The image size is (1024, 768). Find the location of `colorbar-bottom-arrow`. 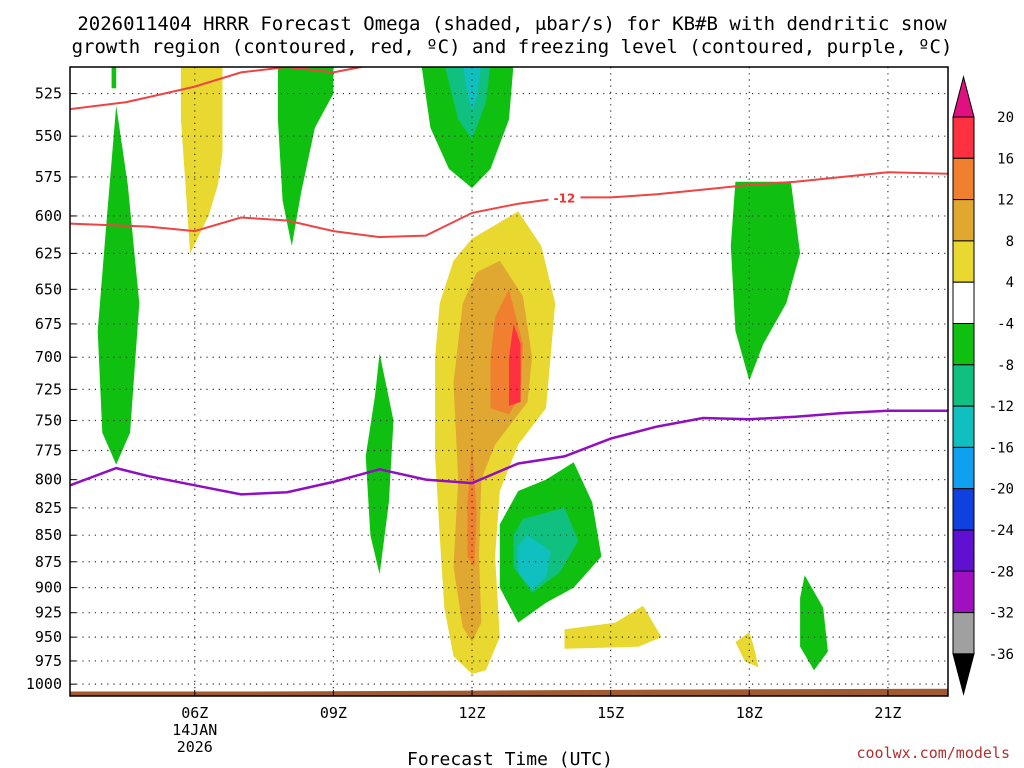

colorbar-bottom-arrow is located at coordinates (963, 674).